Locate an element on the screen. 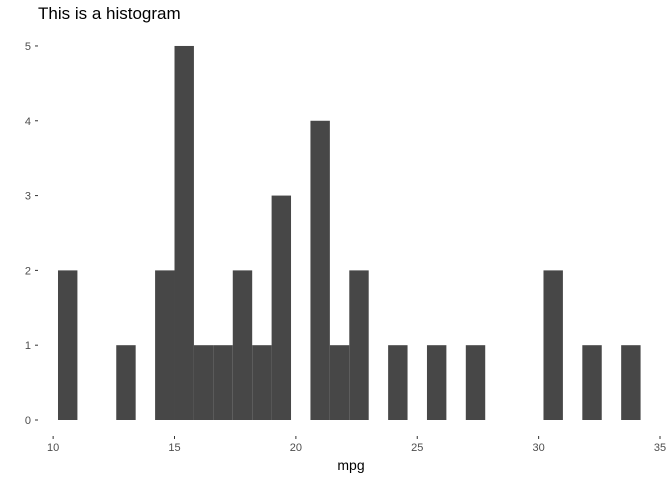 The image size is (672, 480). x-tick-label: 30 is located at coordinates (539, 448).